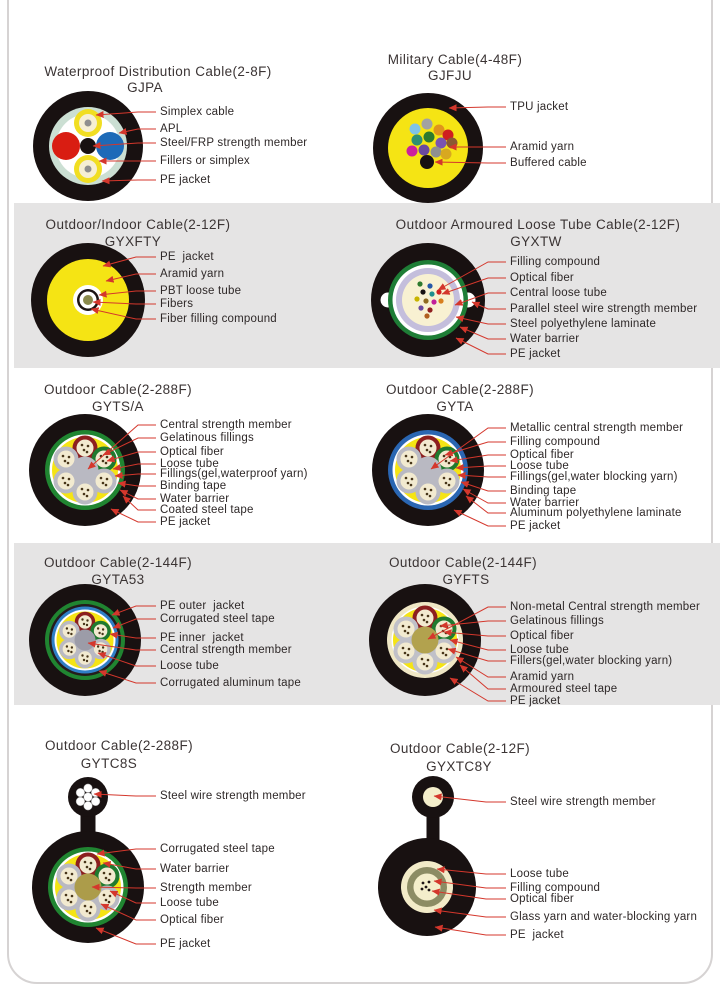  Describe the element at coordinates (460, 748) in the screenshot. I see `cable-title: Outdoor Cable(2-12F)` at that location.